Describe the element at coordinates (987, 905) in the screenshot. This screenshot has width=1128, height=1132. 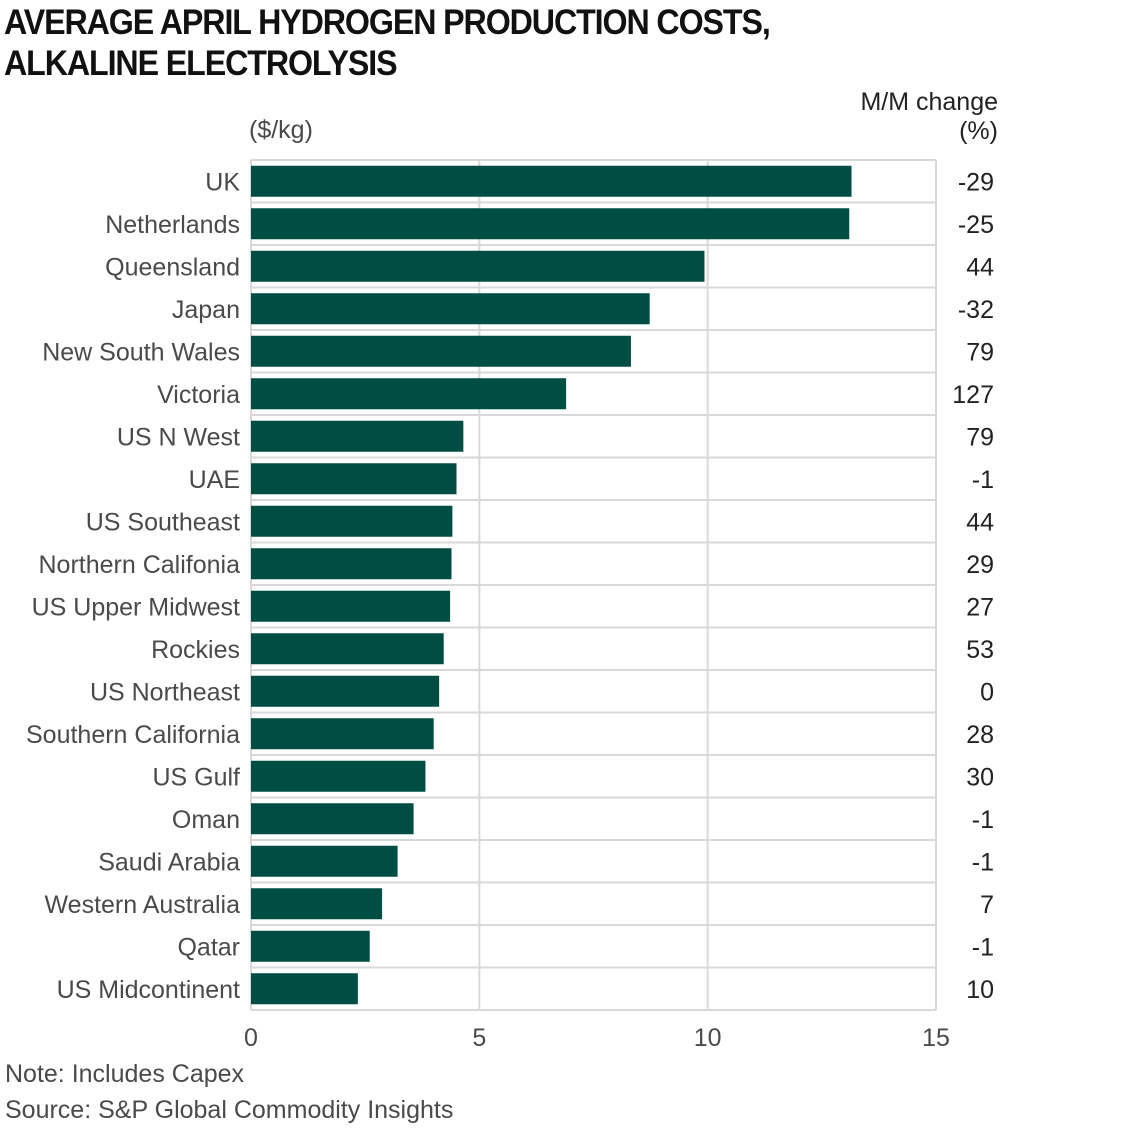
I see `mm-change-value: 7` at that location.